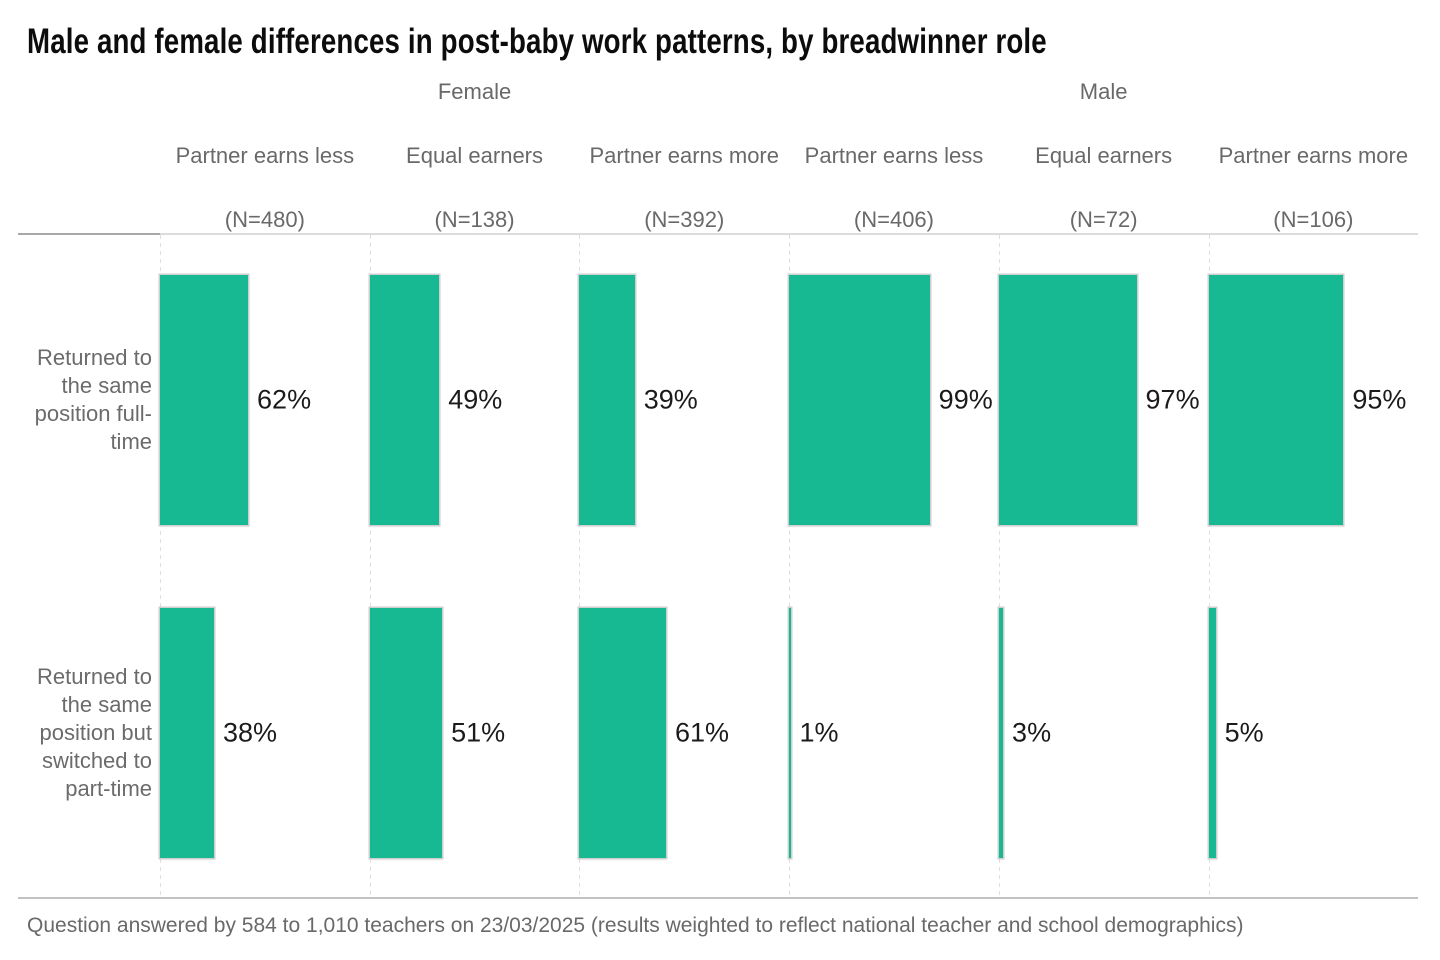 The image size is (1440, 960). Describe the element at coordinates (1103, 219) in the screenshot. I see `column-n-label: (N=72)` at that location.